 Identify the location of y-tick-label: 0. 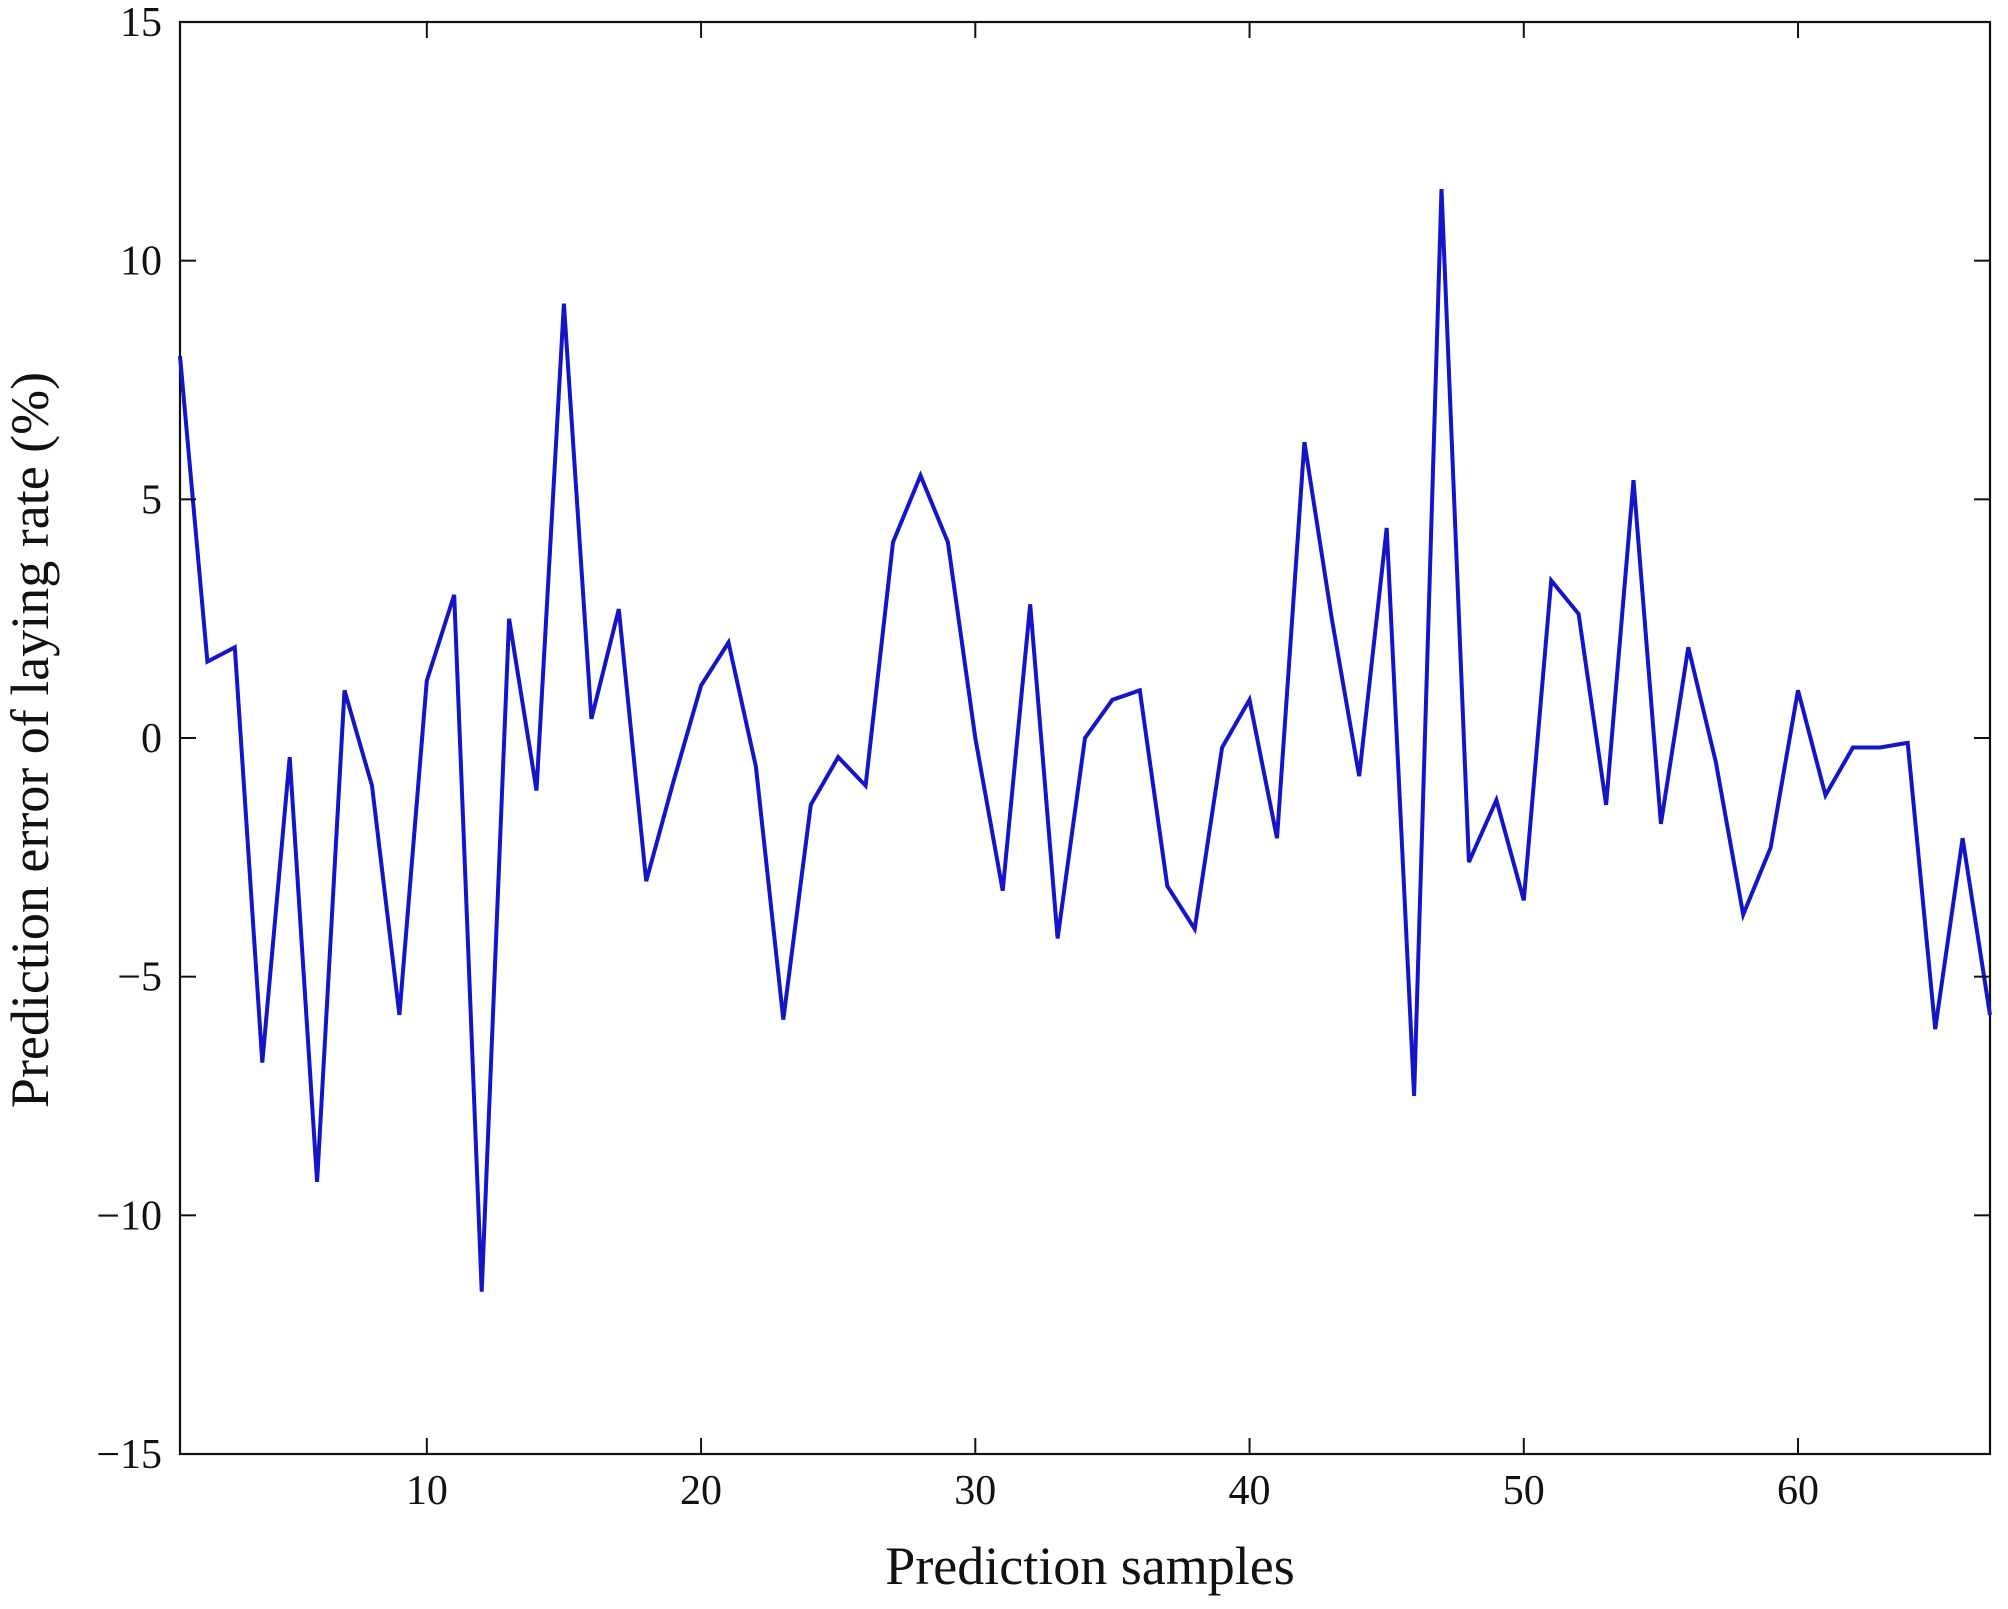
(151, 739).